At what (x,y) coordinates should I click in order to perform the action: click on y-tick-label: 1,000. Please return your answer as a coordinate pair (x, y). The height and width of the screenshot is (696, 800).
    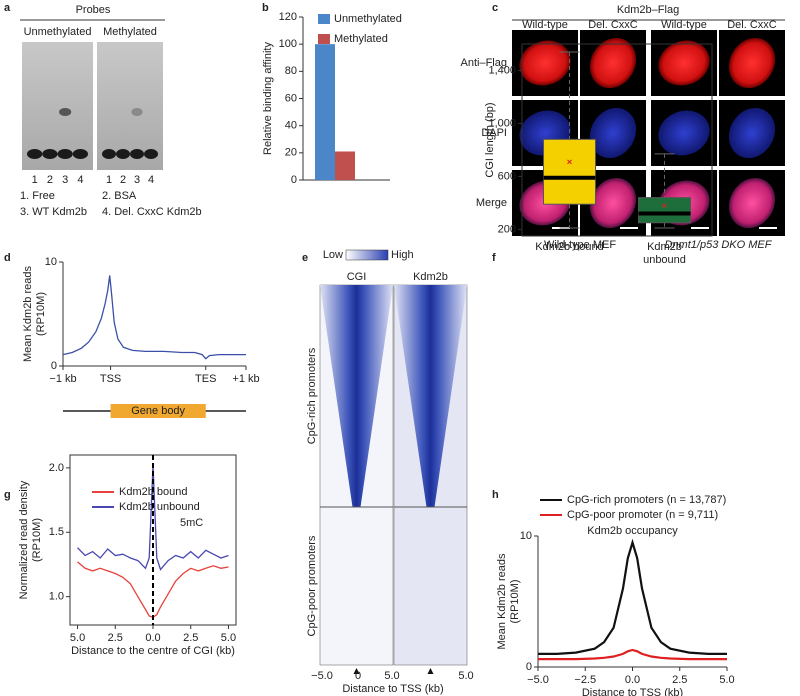
    Looking at the image, I should click on (502, 123).